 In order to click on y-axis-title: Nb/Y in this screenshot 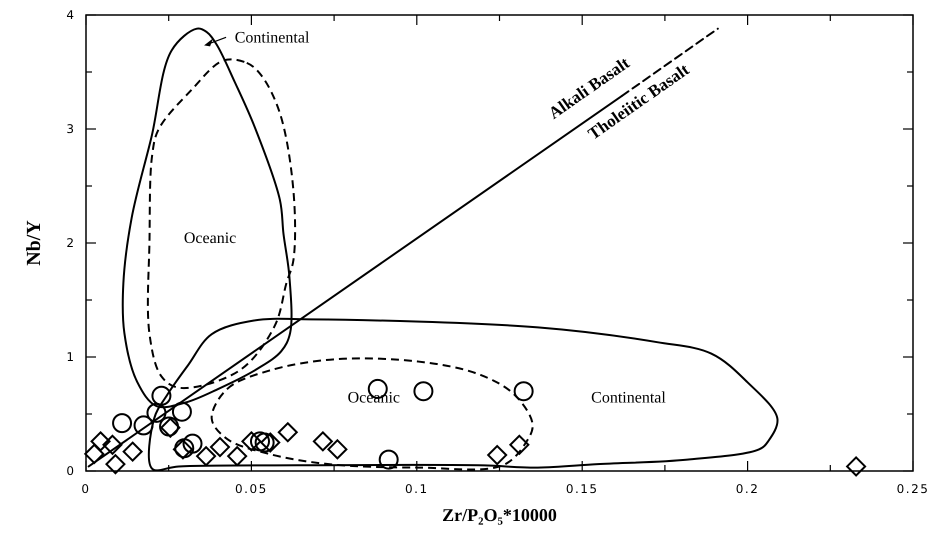, I will do `click(34, 243)`.